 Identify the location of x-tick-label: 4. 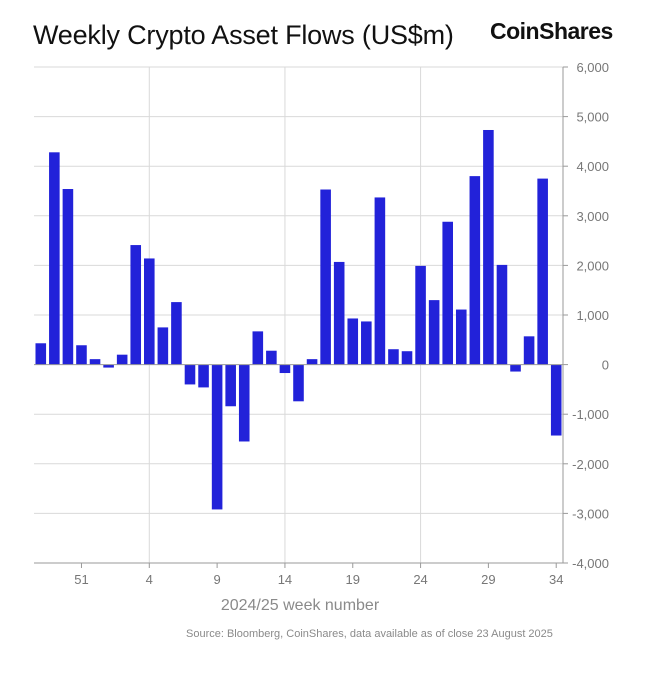
(149, 579).